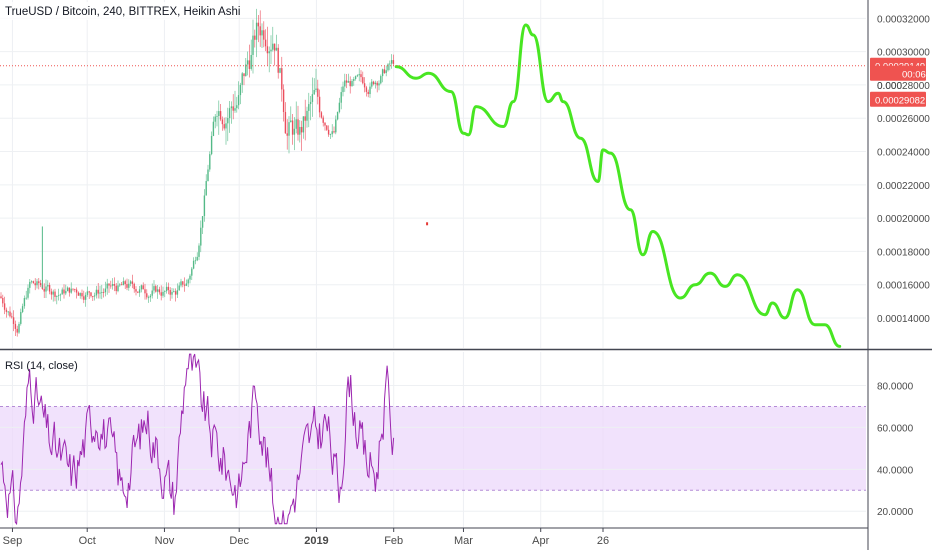 The width and height of the screenshot is (932, 555). I want to click on price-axis-label: 0.00032000, so click(903, 19).